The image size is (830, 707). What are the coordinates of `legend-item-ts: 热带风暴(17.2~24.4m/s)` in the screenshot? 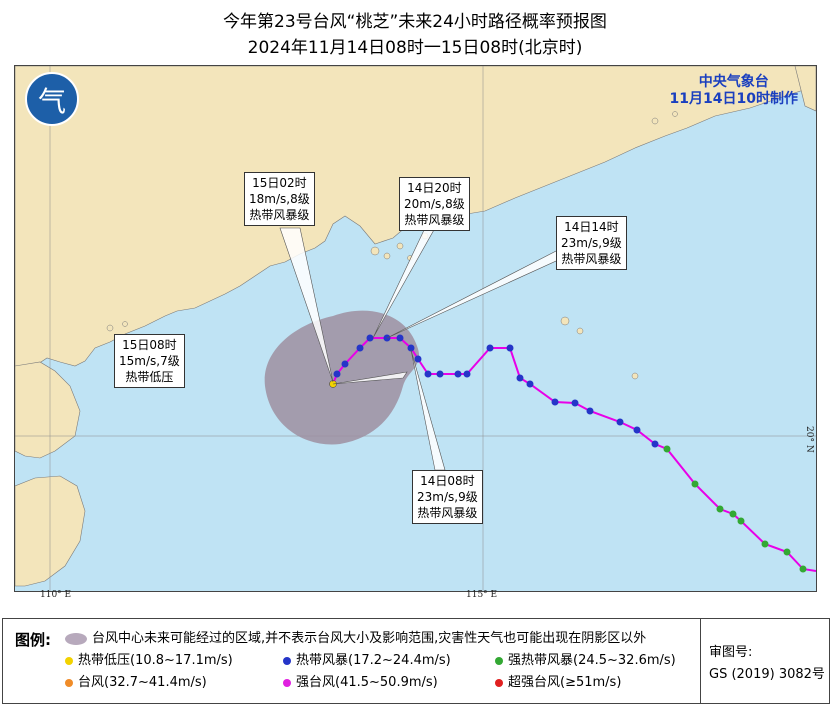 It's located at (367, 658).